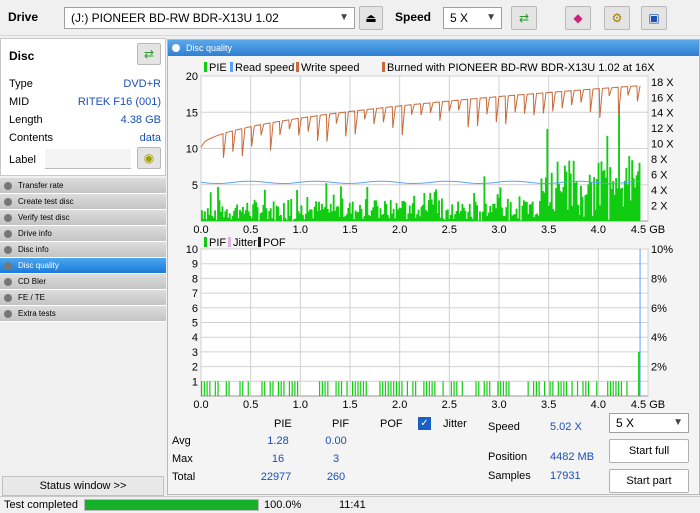 Image resolution: width=700 pixels, height=513 pixels. I want to click on status-window-button: Status window >>, so click(83, 486).